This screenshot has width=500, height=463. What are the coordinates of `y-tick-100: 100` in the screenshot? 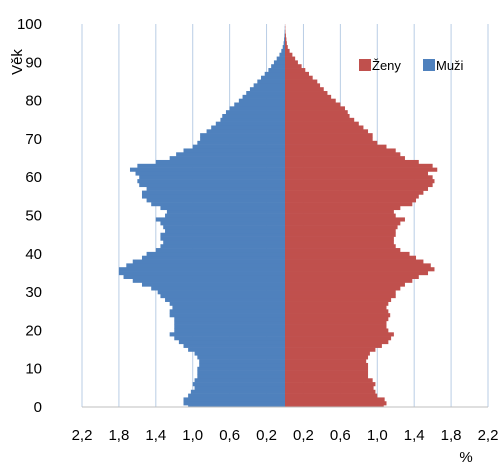 It's located at (29, 24).